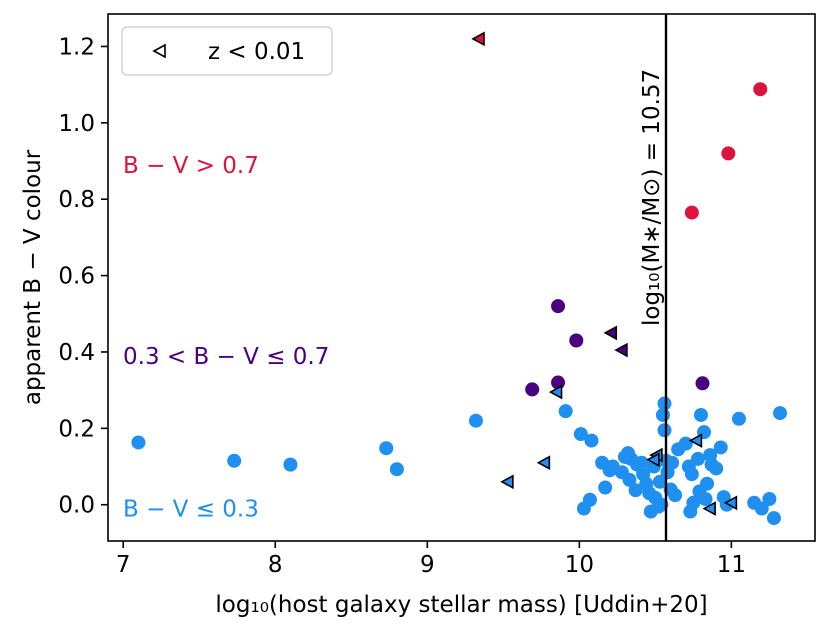 The height and width of the screenshot is (632, 830). I want to click on y-tick-label: 0.2, so click(76, 429).